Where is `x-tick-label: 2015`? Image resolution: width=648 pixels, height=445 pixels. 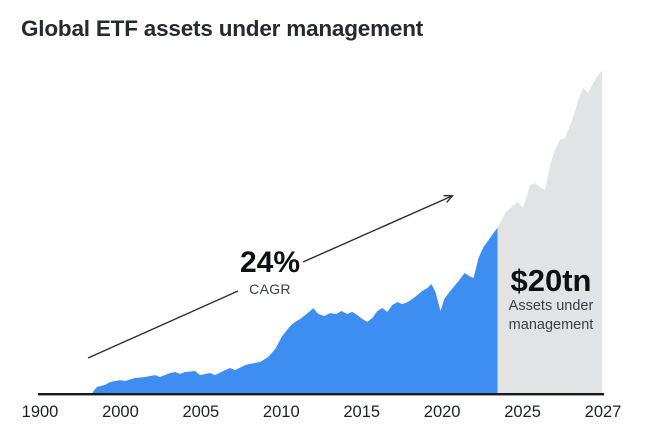
x-tick-label: 2015 is located at coordinates (362, 412).